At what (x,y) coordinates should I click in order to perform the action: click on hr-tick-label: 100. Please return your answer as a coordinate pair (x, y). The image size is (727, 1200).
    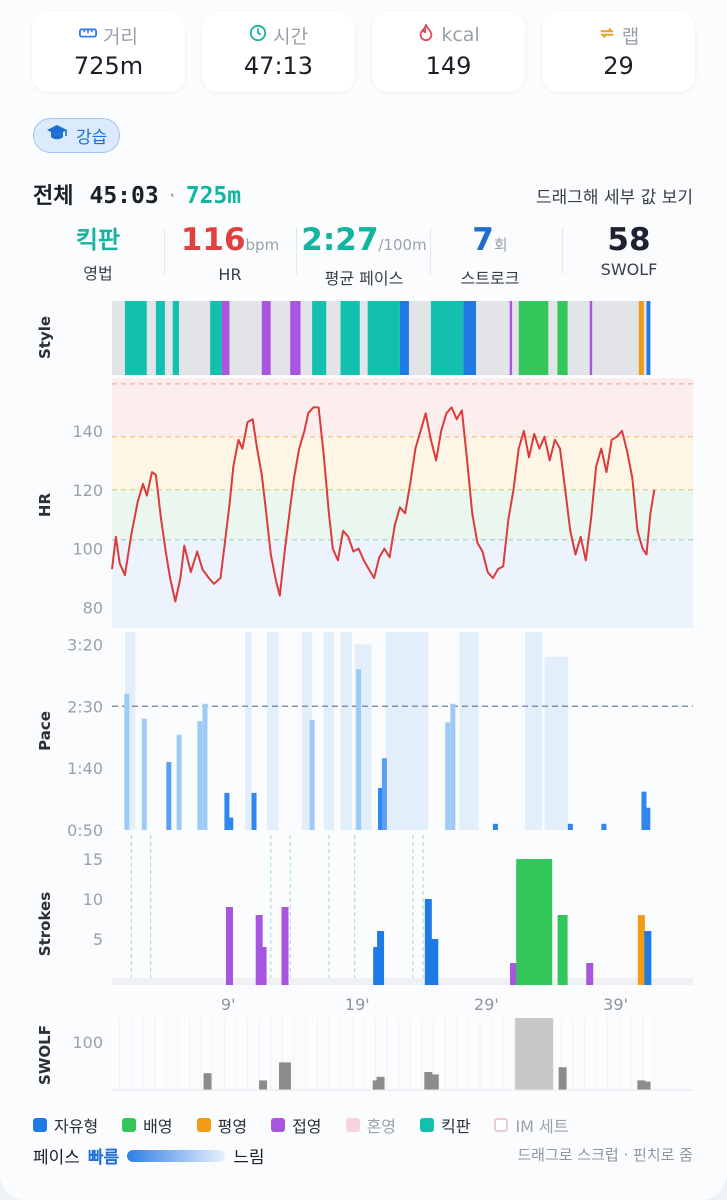
    Looking at the image, I should click on (87, 549).